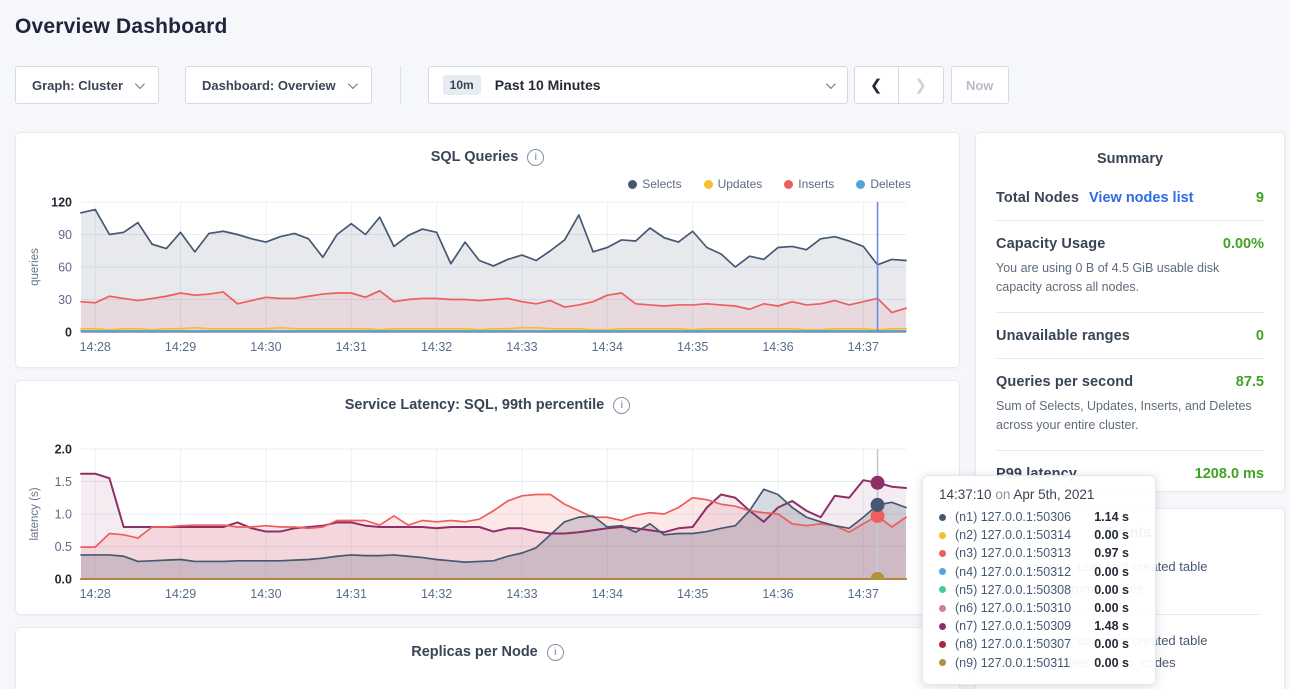 Image resolution: width=1290 pixels, height=689 pixels. I want to click on chart-title: SQL Queries, so click(474, 157).